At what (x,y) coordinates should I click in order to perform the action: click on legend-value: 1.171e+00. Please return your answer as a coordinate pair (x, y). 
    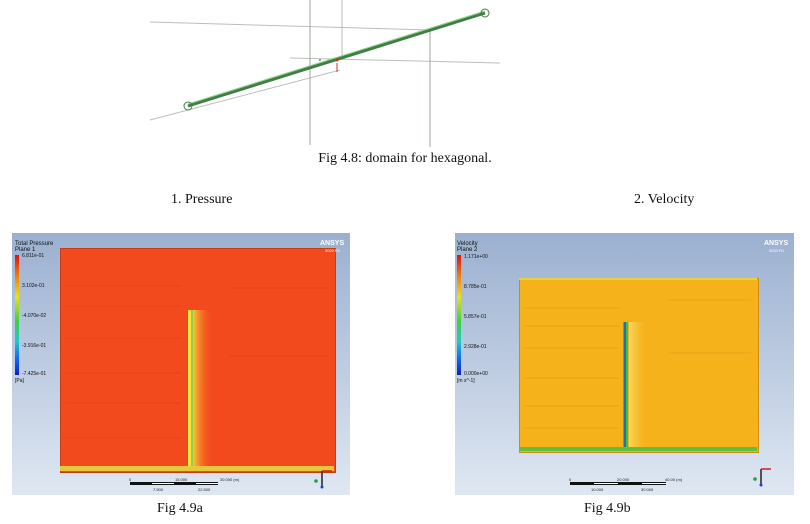
    Looking at the image, I should click on (476, 257).